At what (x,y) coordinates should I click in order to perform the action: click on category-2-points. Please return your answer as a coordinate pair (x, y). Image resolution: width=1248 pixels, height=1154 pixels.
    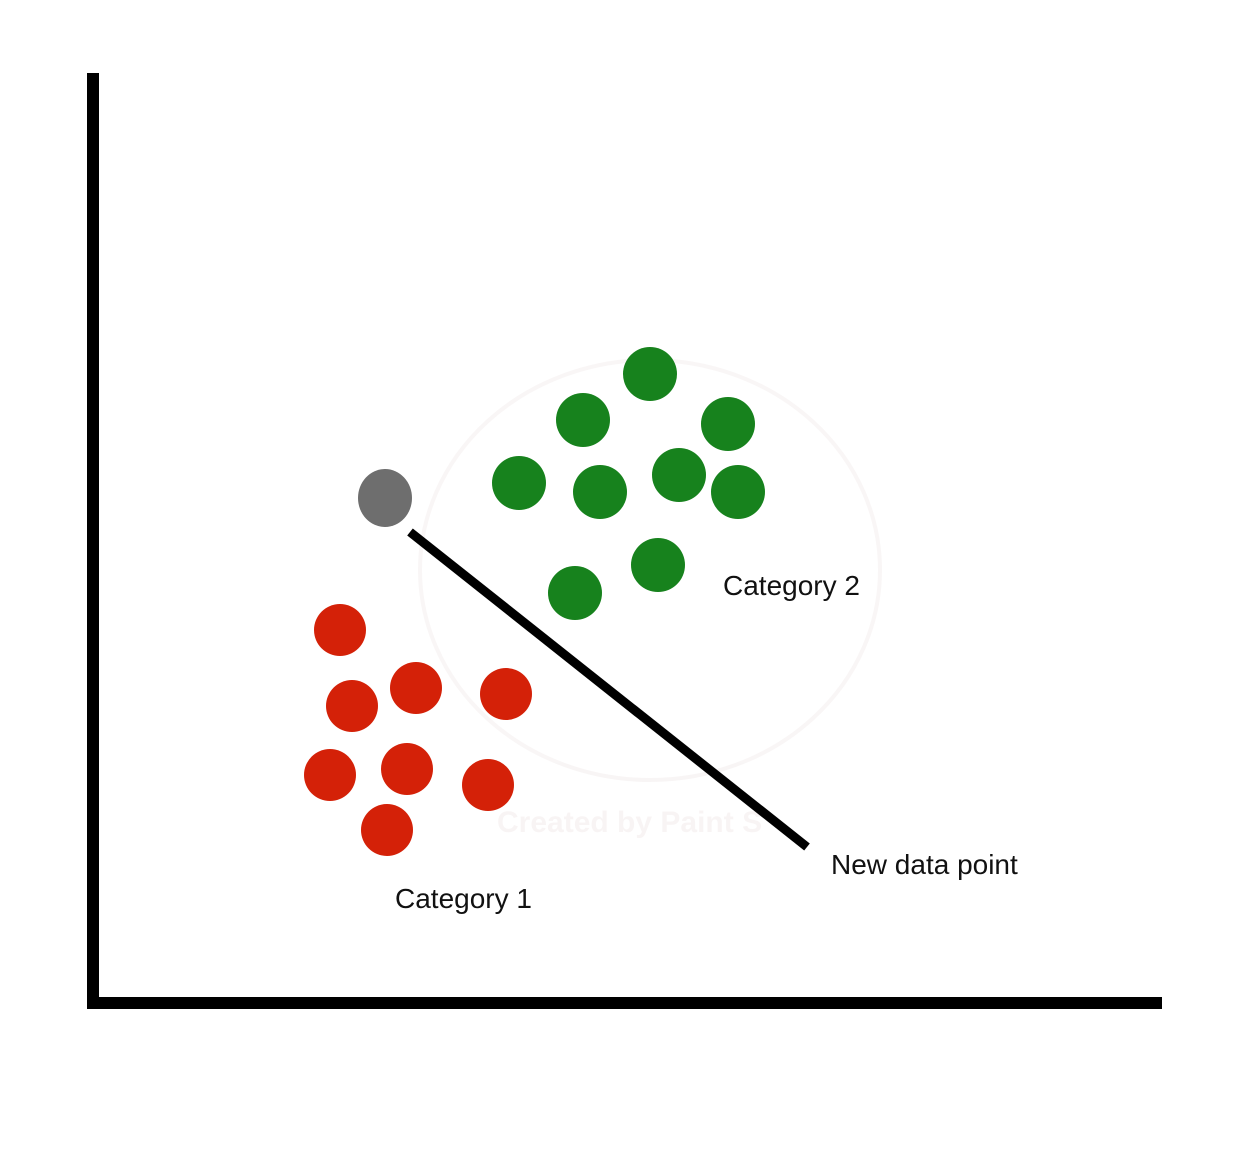
    Looking at the image, I should click on (628, 483).